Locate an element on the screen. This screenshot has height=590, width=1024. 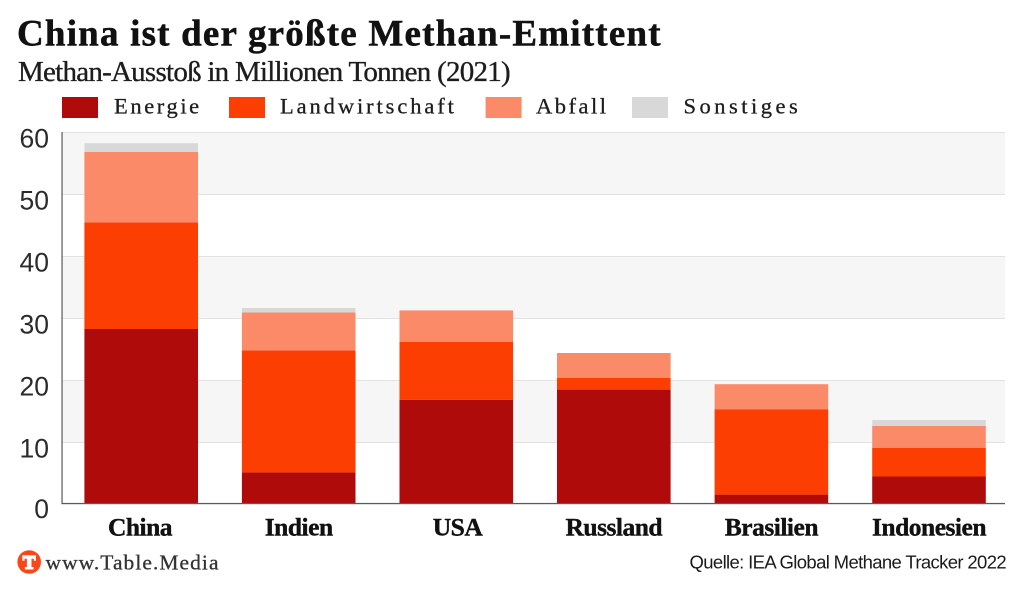
svg-text: 20 is located at coordinates (34, 387).